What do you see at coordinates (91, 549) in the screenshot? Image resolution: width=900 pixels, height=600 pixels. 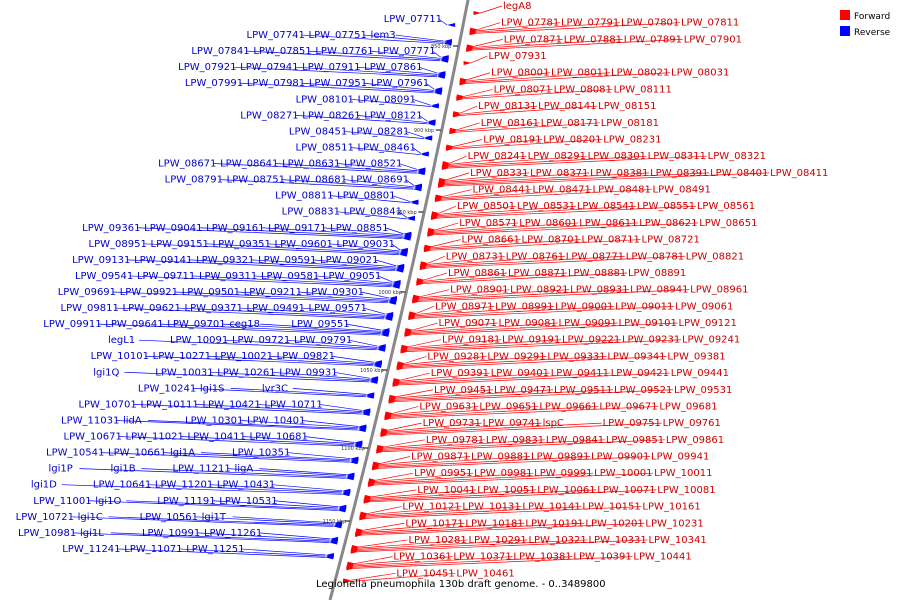 I see `reverse-gene-label: LPW_11241` at bounding box center [91, 549].